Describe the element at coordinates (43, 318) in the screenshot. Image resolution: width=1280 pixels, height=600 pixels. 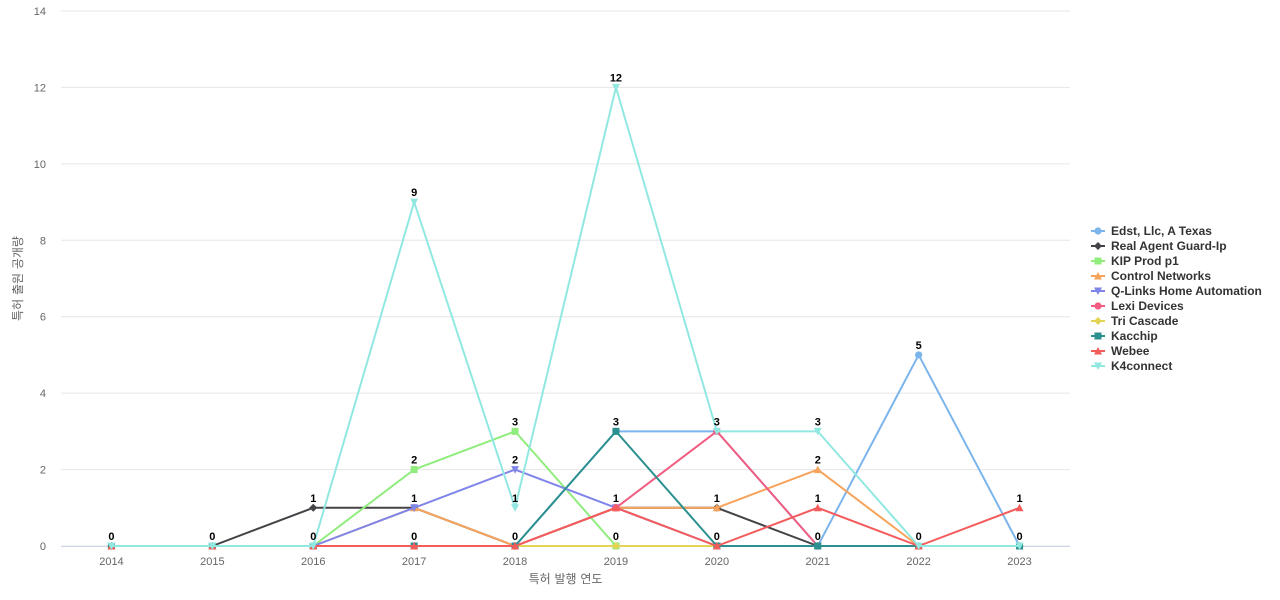
I see `y-tick-label: 6` at that location.